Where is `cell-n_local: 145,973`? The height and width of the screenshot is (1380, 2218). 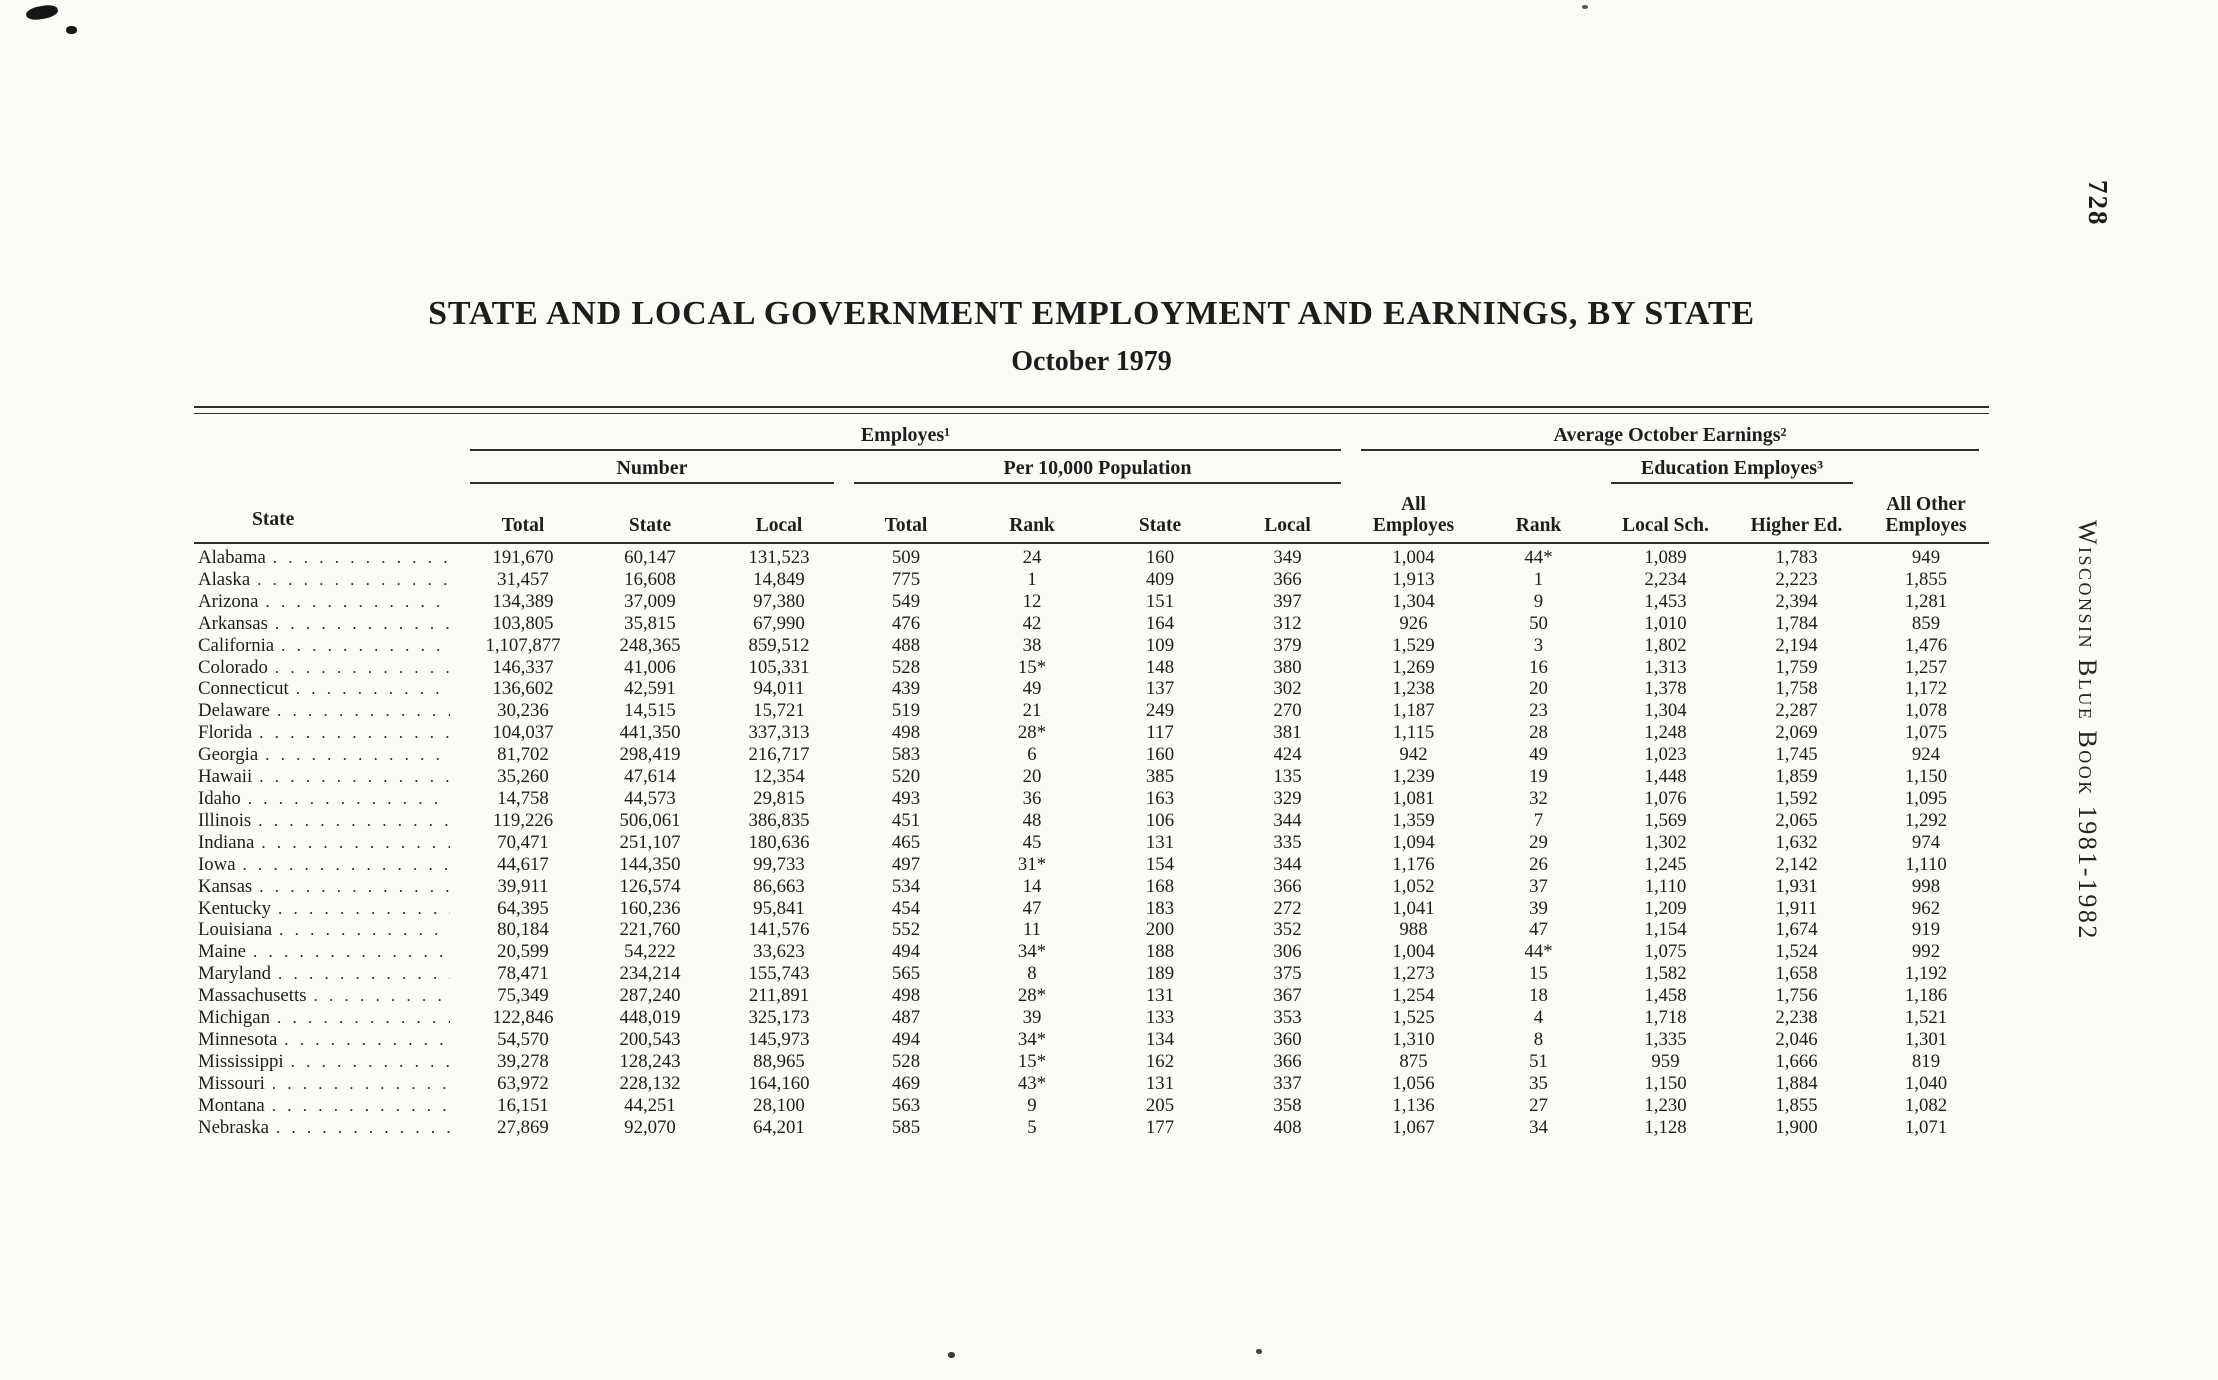
cell-n_local: 145,973 is located at coordinates (779, 1039).